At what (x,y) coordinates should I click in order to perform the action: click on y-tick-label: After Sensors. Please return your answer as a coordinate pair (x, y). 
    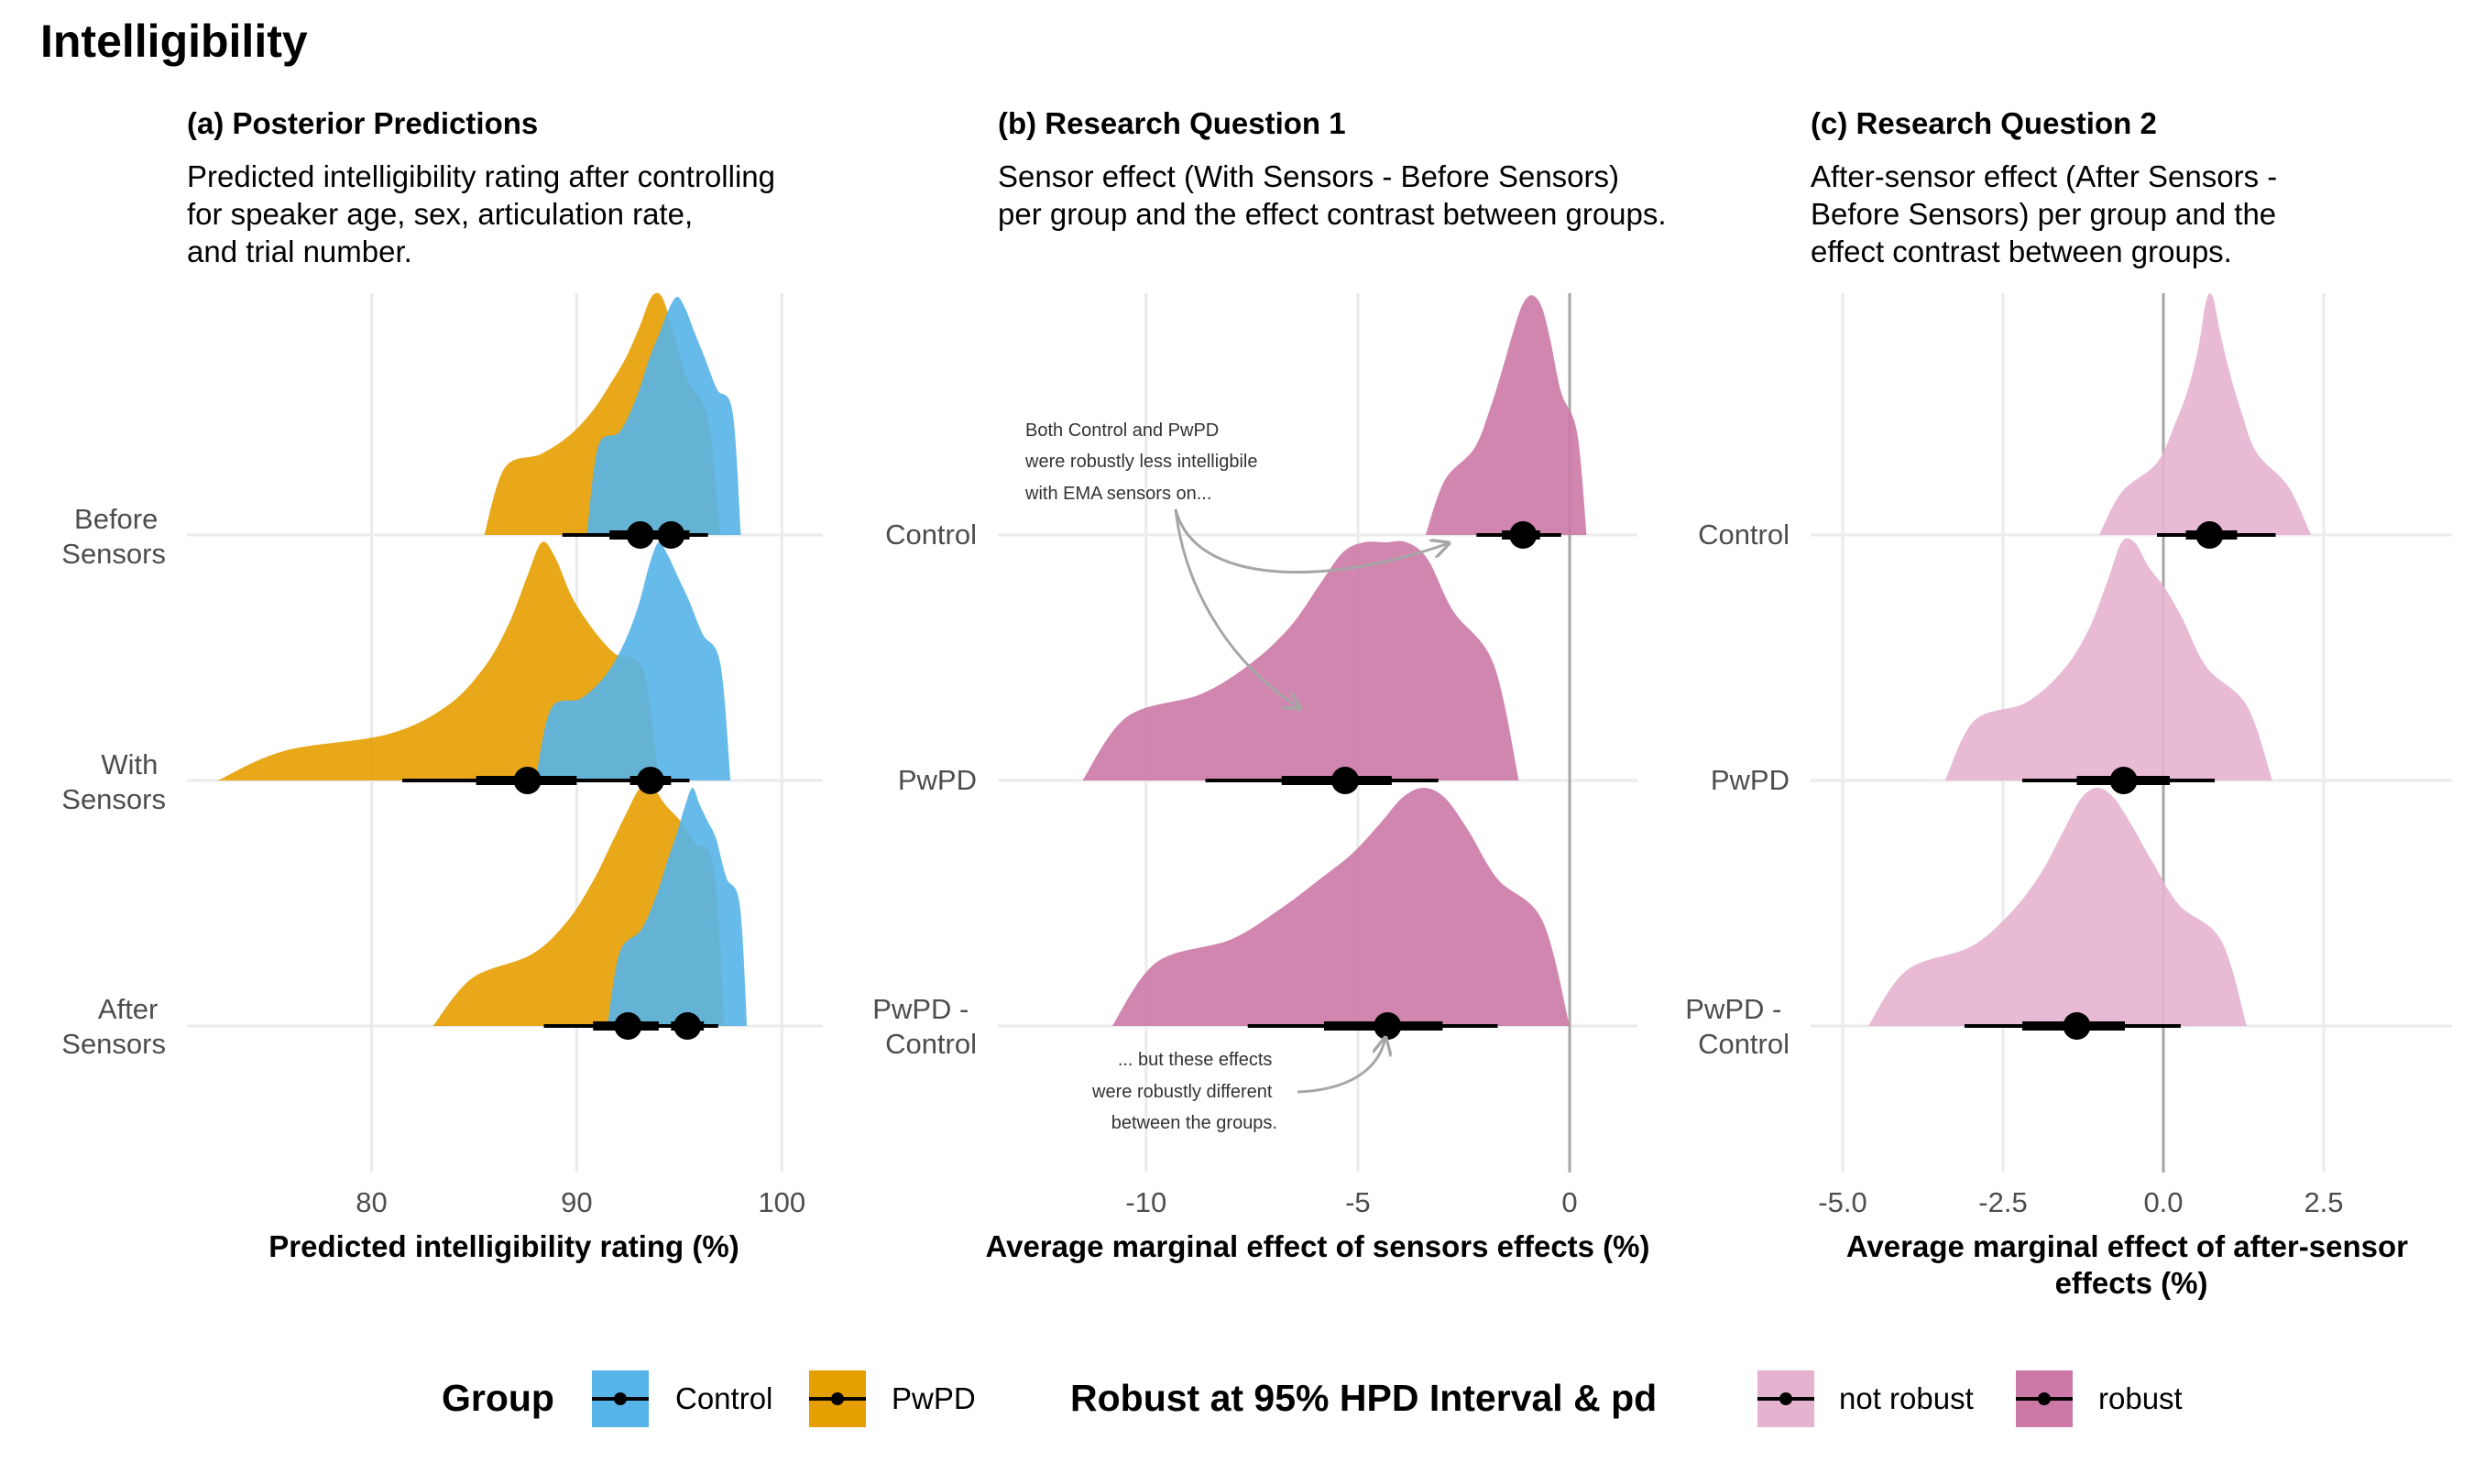
    Looking at the image, I should click on (113, 1026).